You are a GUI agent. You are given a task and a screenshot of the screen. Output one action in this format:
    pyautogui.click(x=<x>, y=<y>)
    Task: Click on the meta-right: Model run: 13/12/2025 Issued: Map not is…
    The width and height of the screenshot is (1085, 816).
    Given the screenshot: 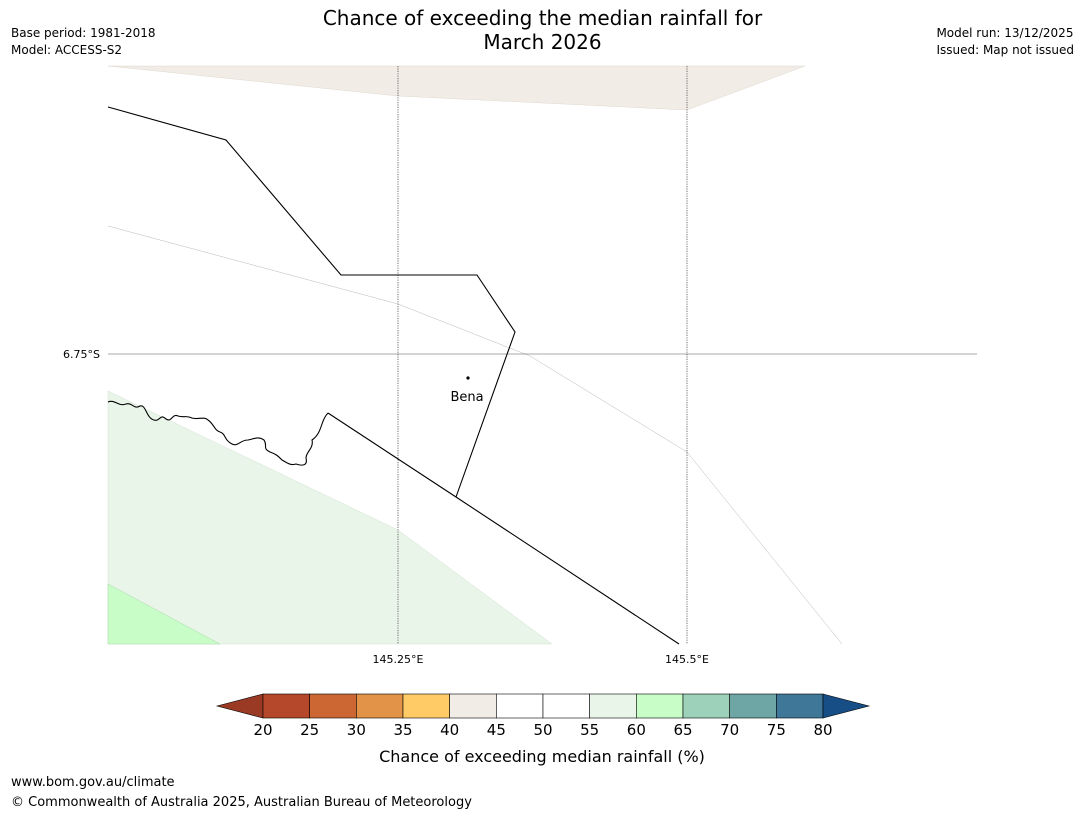 What is the action you would take?
    pyautogui.click(x=1005, y=42)
    